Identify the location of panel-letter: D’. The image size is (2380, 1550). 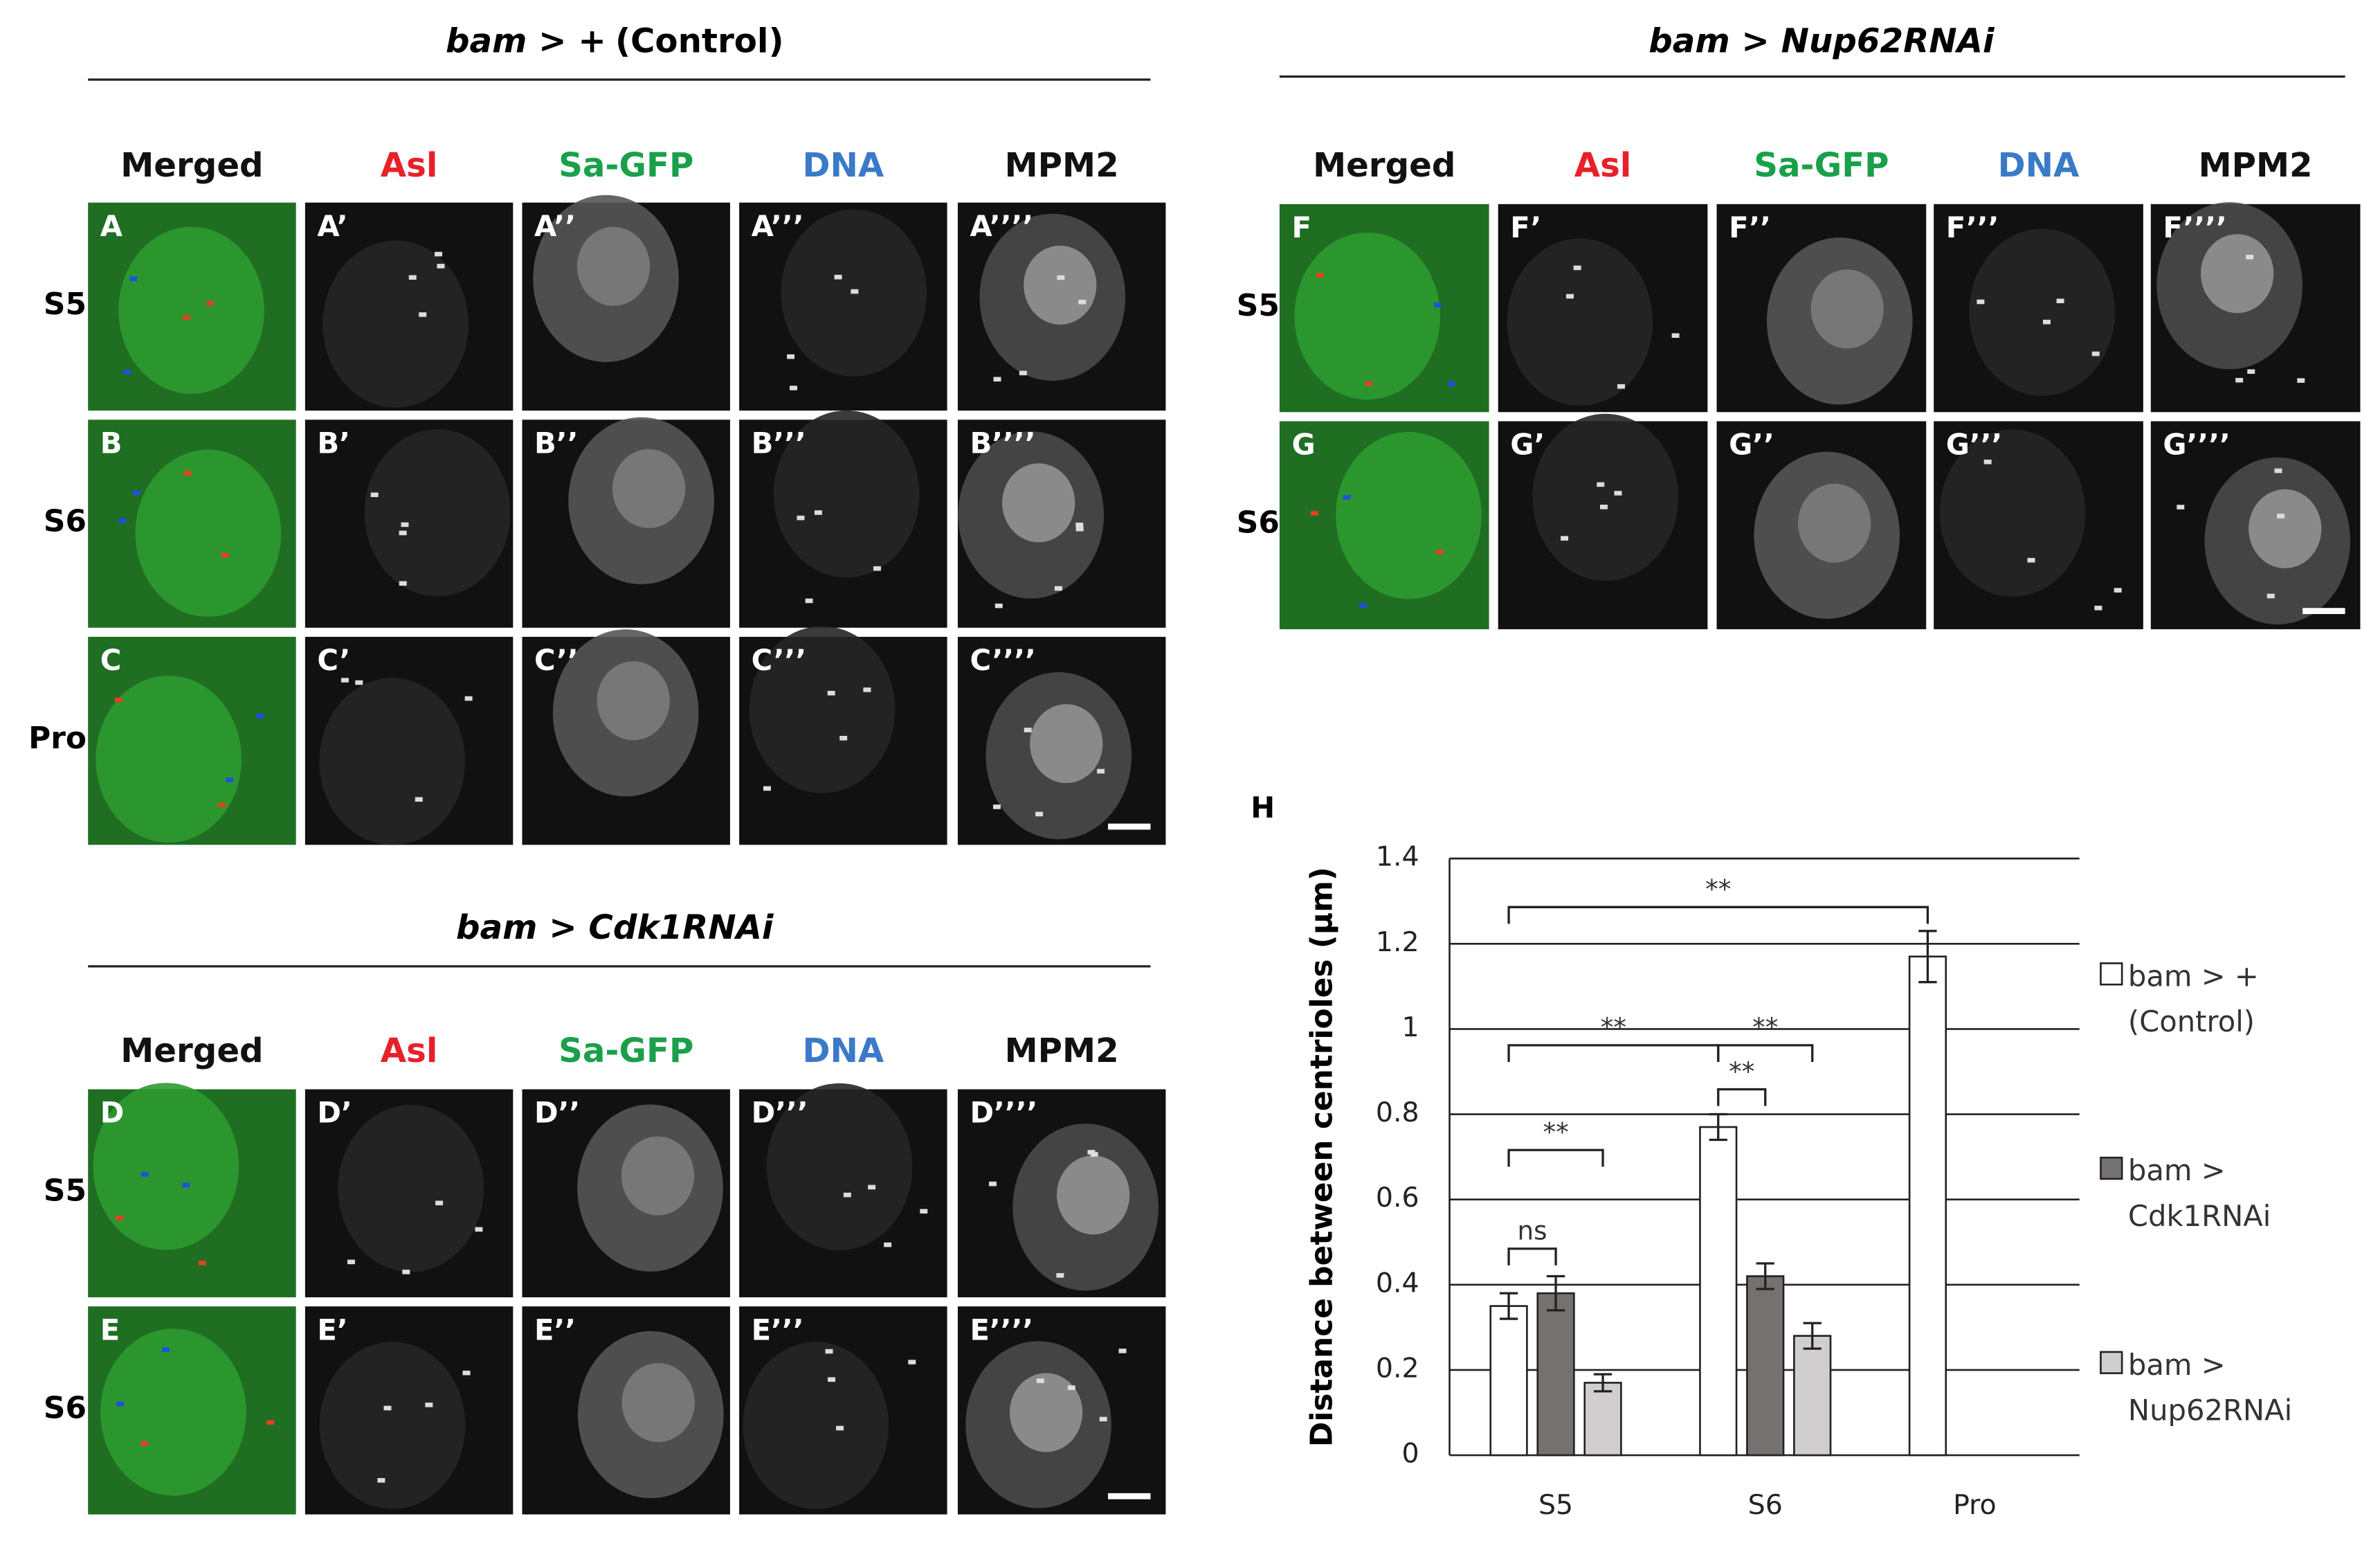
(334, 1113).